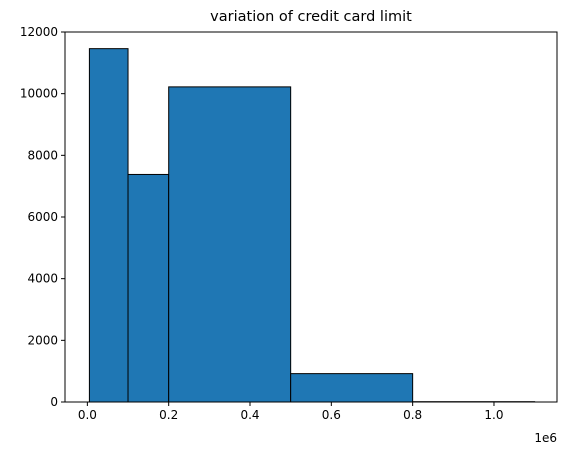 The width and height of the screenshot is (569, 457). What do you see at coordinates (412, 415) in the screenshot?
I see `x-tick-label-4: 0.8` at bounding box center [412, 415].